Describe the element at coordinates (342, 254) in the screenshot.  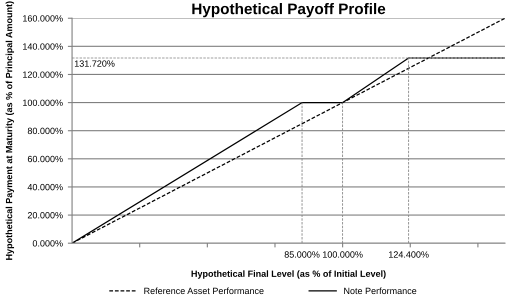
I see `ref-line-label: 100.000%` at that location.